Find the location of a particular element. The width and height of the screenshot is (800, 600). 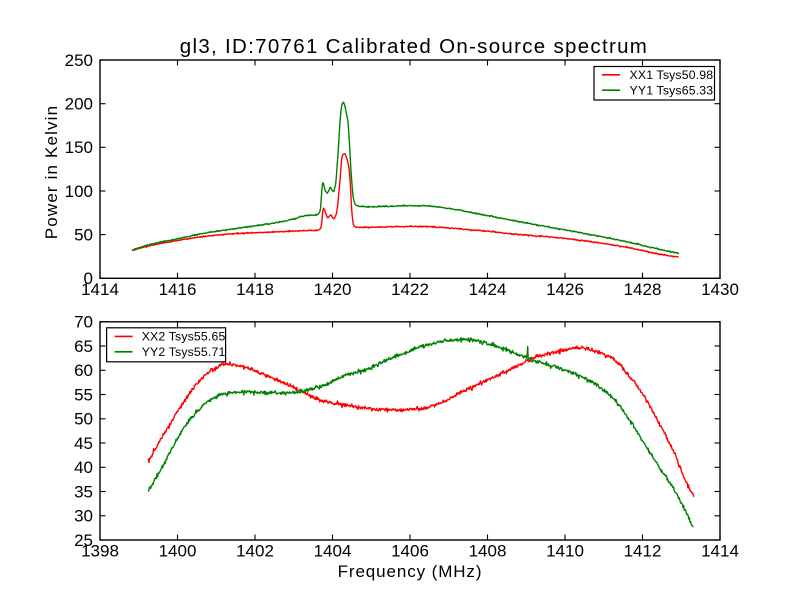

svg-text: 1422 is located at coordinates (410, 289).